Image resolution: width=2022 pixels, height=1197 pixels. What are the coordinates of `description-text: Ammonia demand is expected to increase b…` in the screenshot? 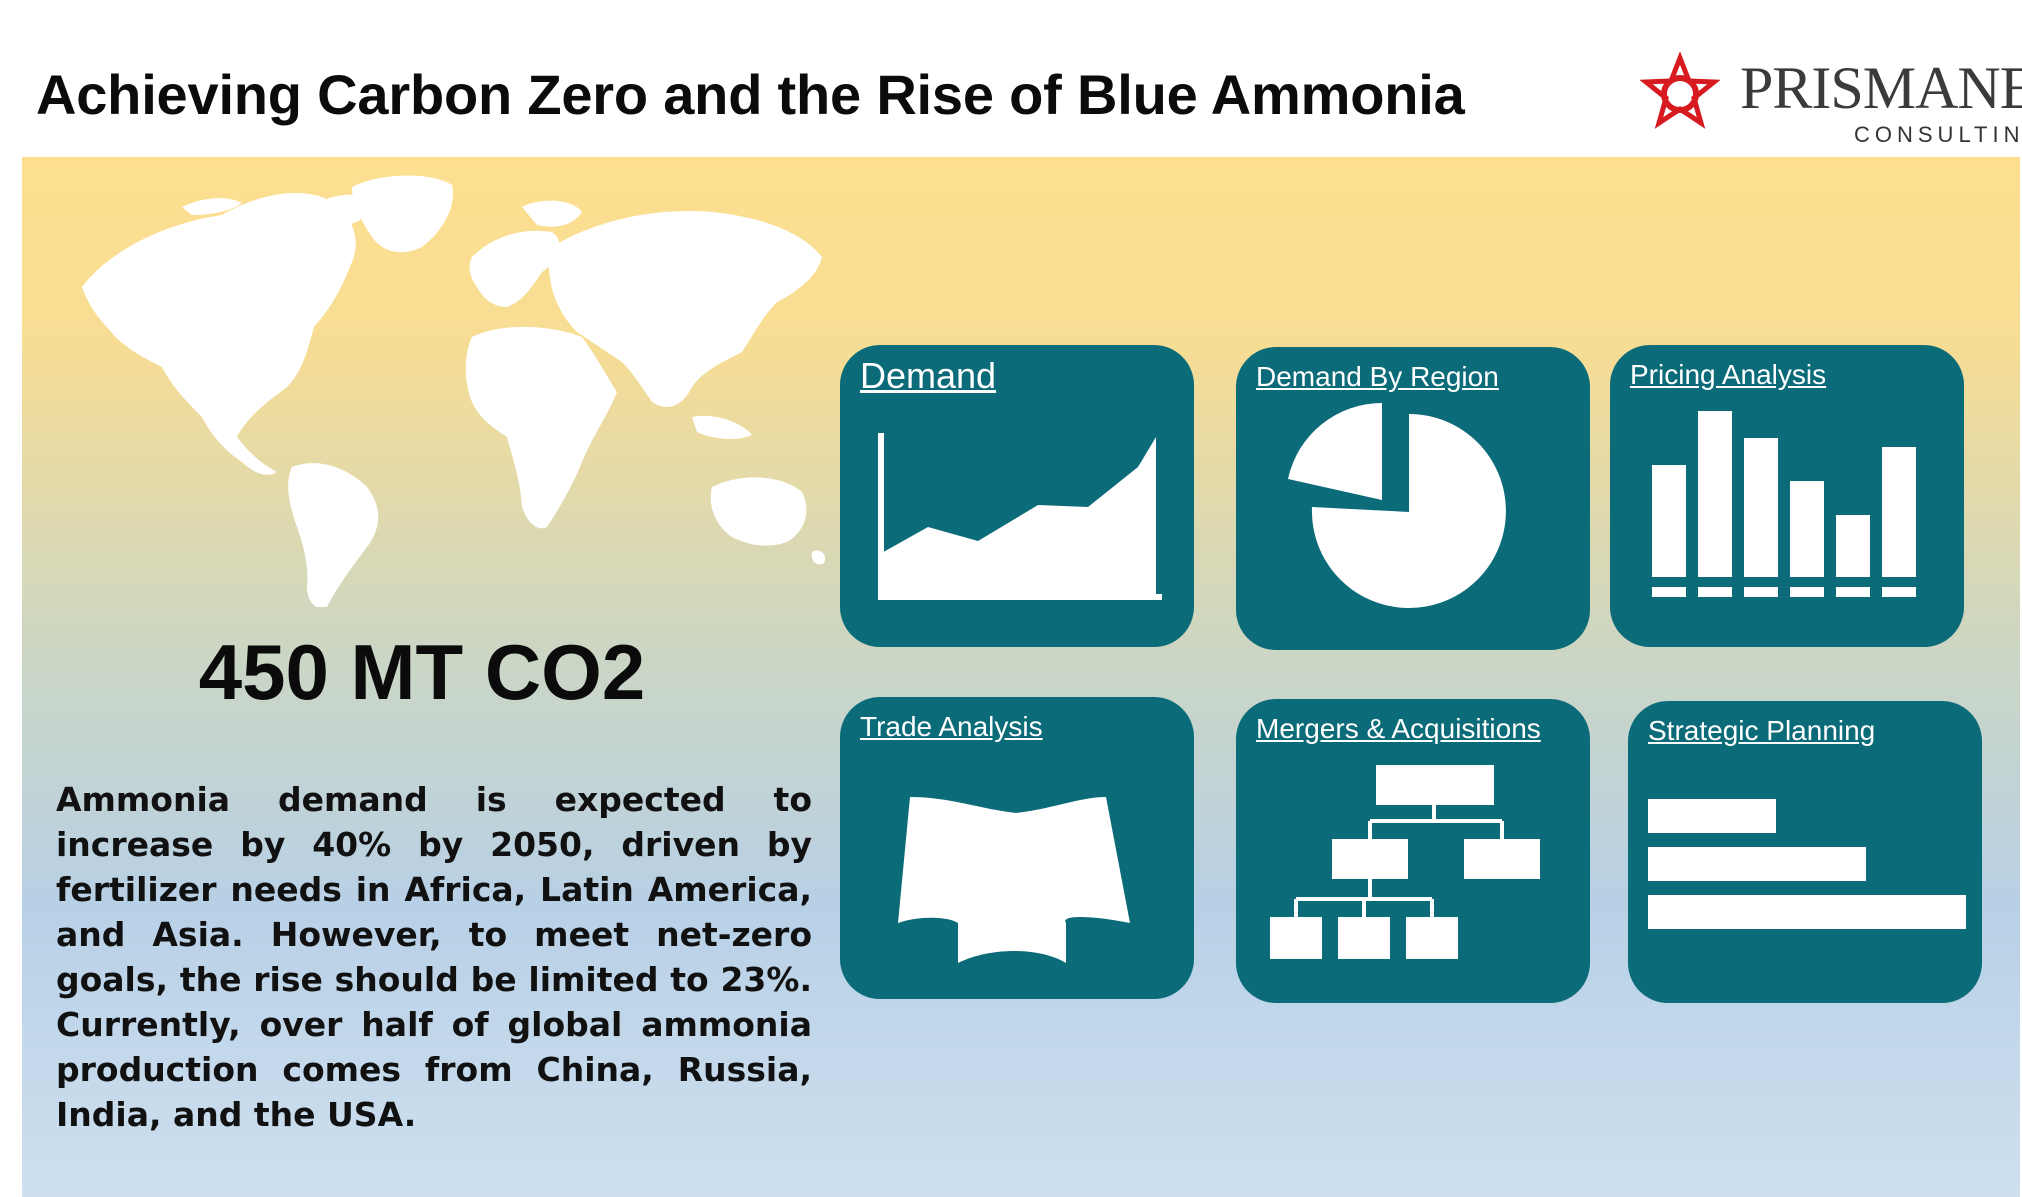 It's located at (434, 957).